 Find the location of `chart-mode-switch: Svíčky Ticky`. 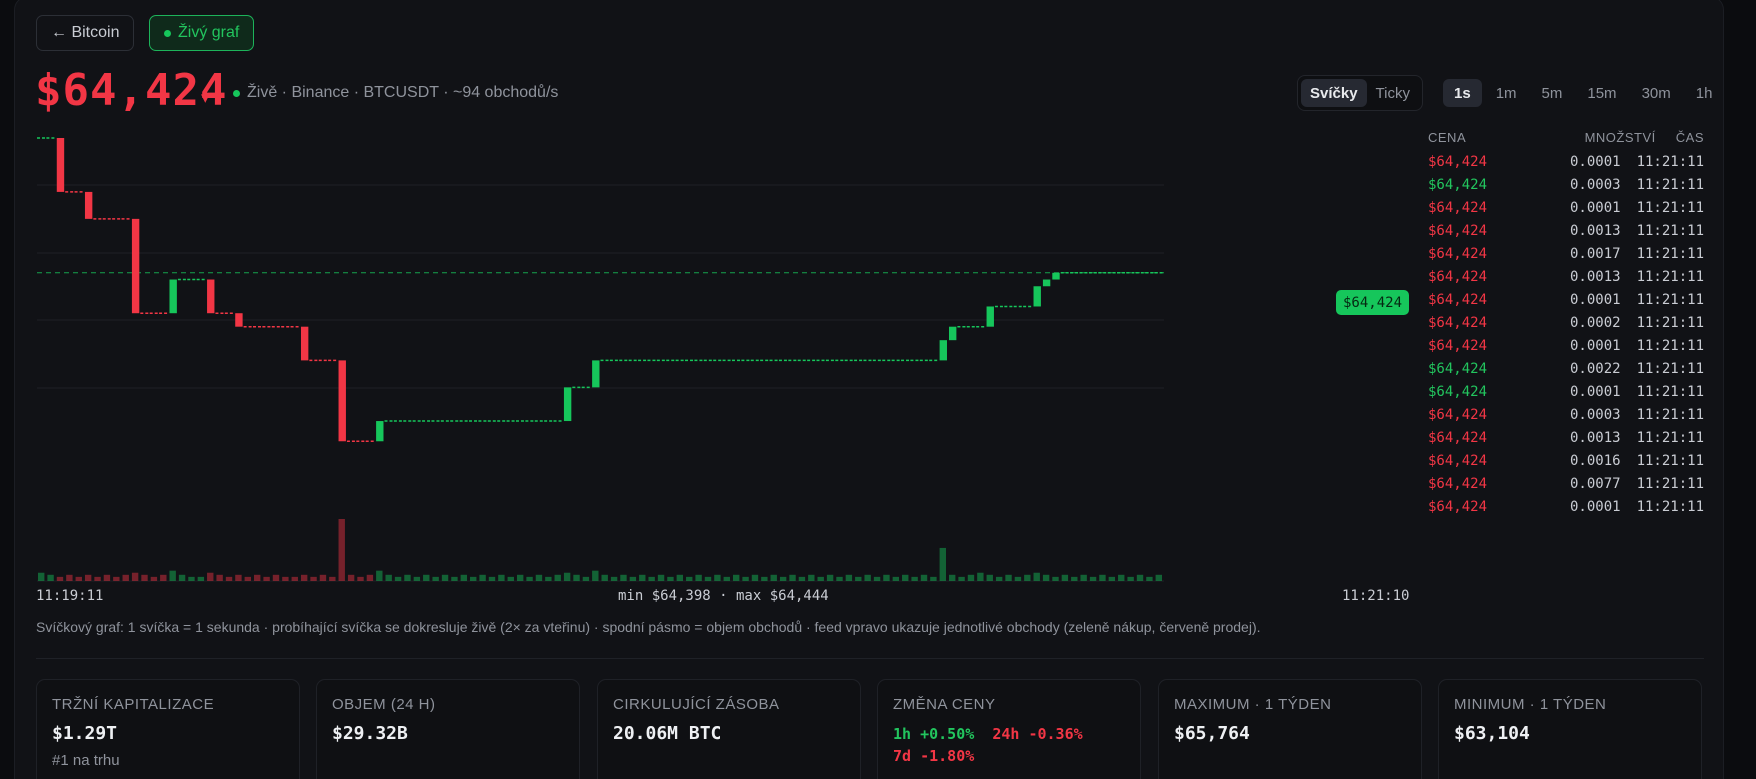

chart-mode-switch: Svíčky Ticky is located at coordinates (1360, 93).